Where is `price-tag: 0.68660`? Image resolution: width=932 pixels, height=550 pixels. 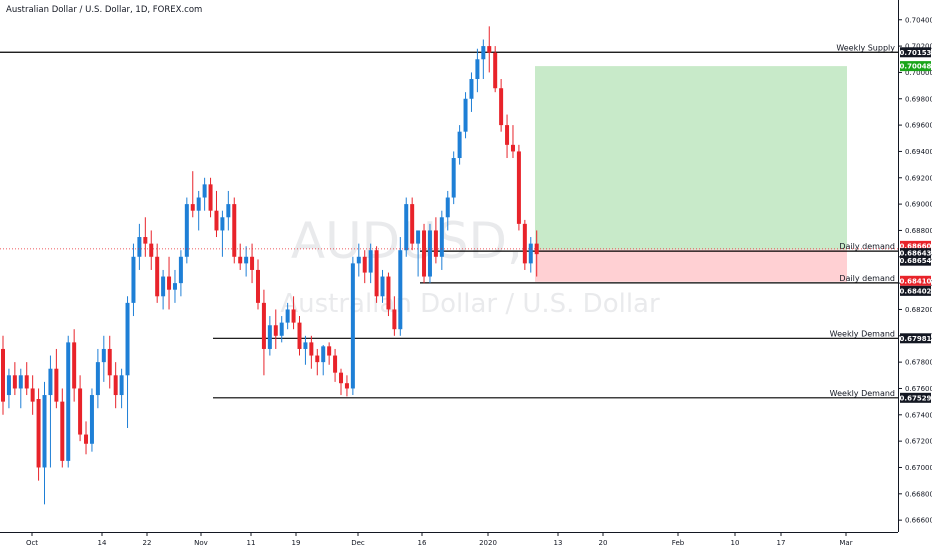 price-tag: 0.68660 is located at coordinates (916, 245).